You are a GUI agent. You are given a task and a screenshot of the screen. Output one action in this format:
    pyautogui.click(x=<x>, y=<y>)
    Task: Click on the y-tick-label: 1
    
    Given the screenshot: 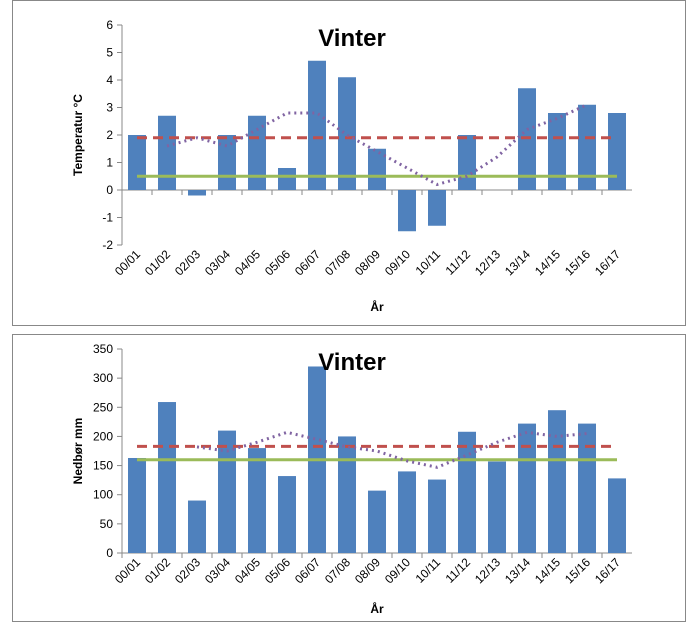 What is the action you would take?
    pyautogui.click(x=109, y=163)
    